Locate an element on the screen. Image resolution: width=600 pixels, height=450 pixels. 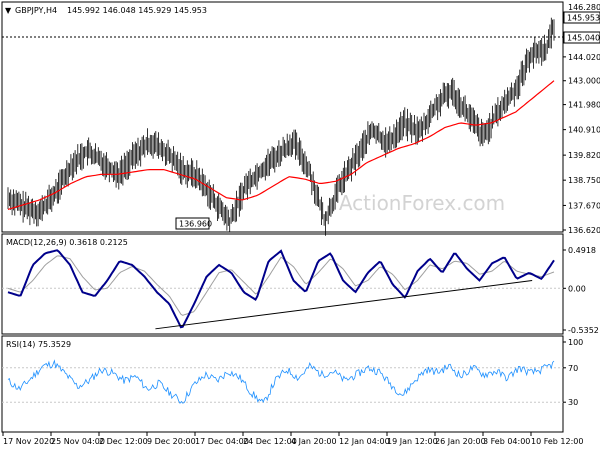
x-tick-label: 2 Dec 12:00 is located at coordinates (123, 441).